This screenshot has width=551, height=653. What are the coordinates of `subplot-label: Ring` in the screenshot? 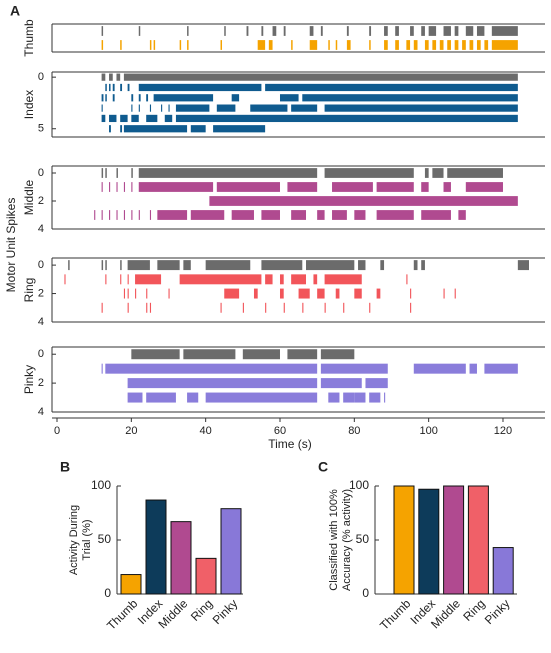 It's located at (29, 290).